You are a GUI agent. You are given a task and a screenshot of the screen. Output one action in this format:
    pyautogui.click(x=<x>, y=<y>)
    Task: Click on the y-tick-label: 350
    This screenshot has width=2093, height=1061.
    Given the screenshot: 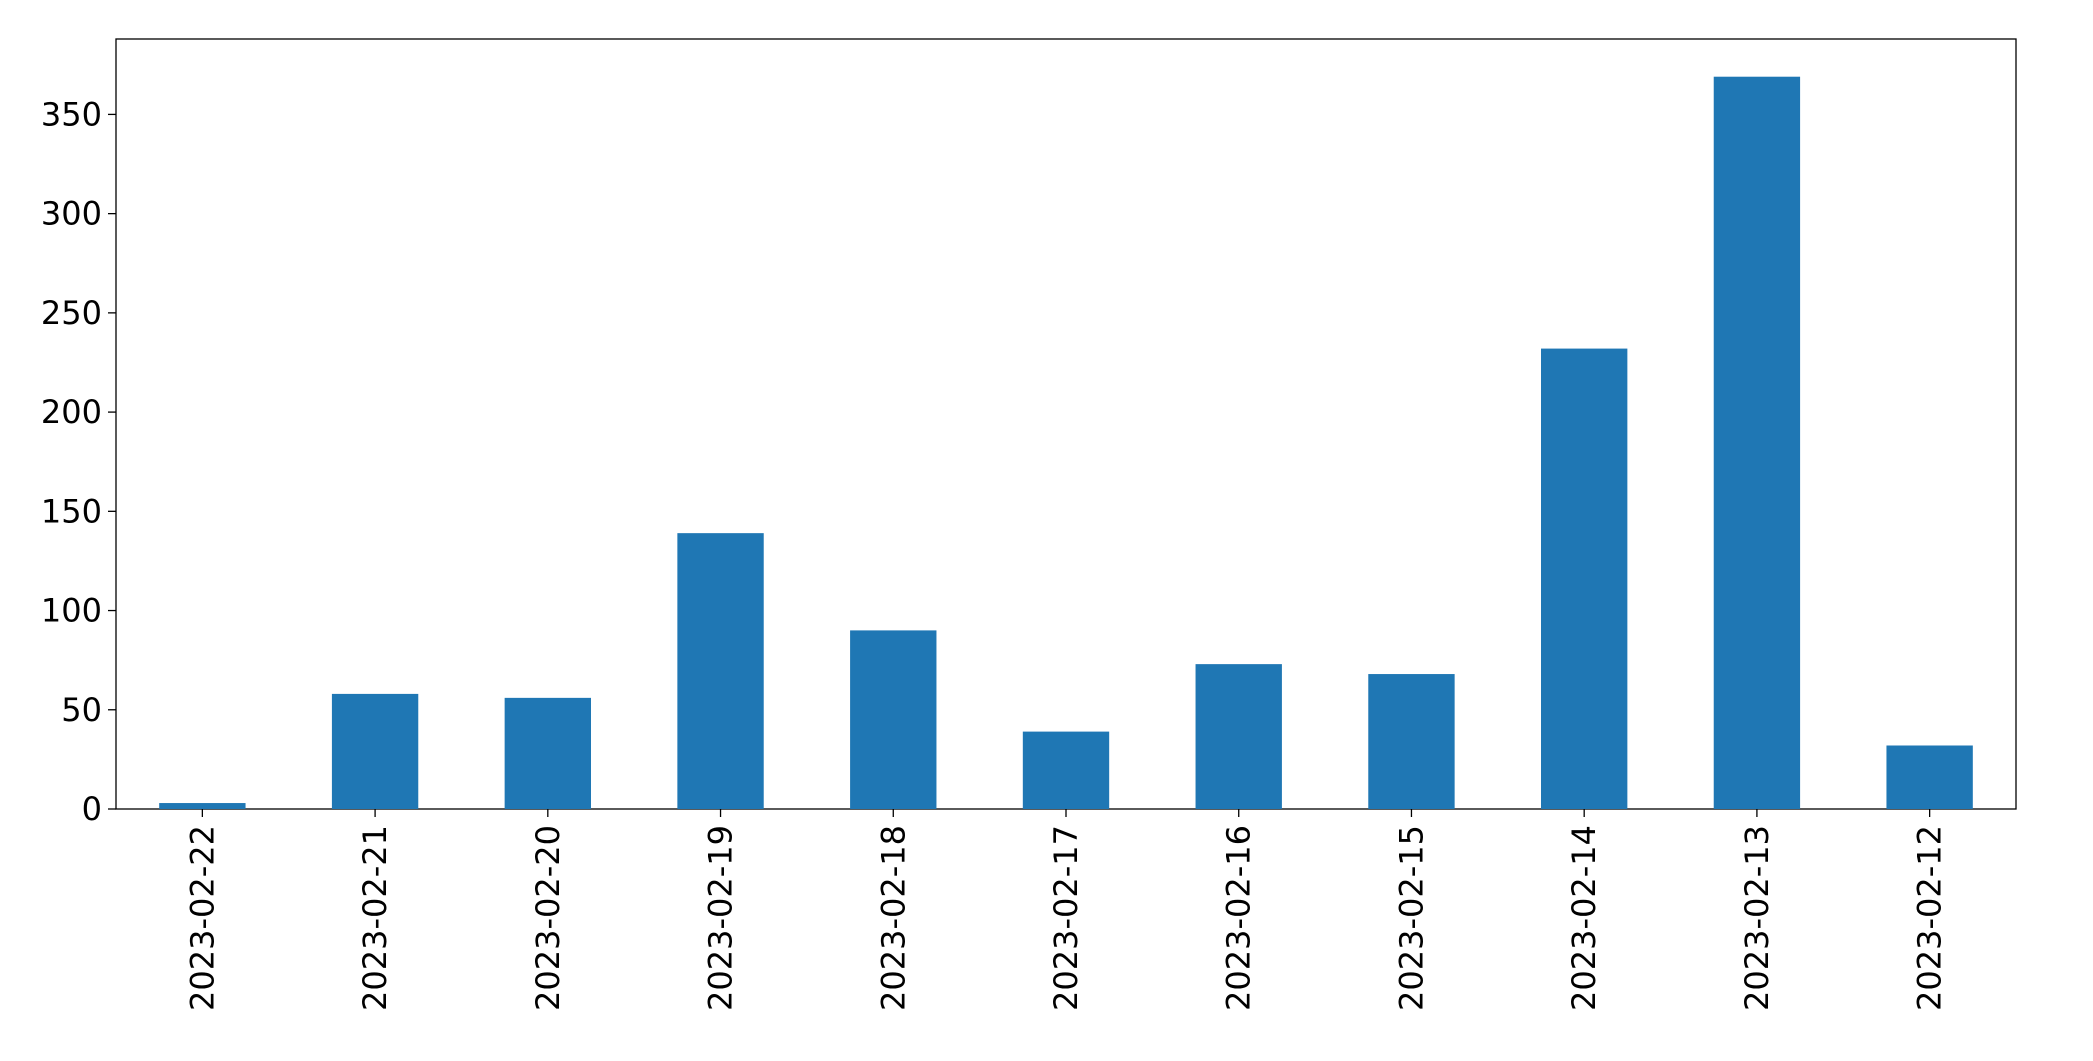 What is the action you would take?
    pyautogui.click(x=71, y=114)
    